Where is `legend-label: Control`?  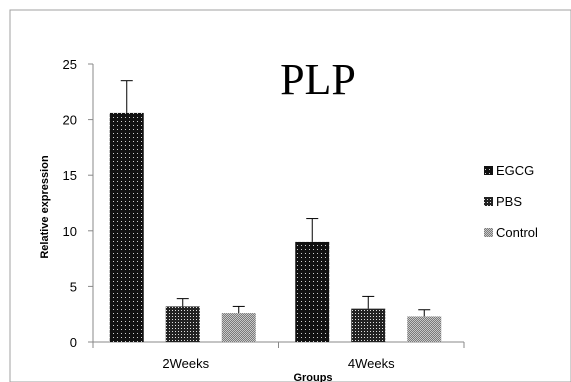
legend-label: Control is located at coordinates (517, 232).